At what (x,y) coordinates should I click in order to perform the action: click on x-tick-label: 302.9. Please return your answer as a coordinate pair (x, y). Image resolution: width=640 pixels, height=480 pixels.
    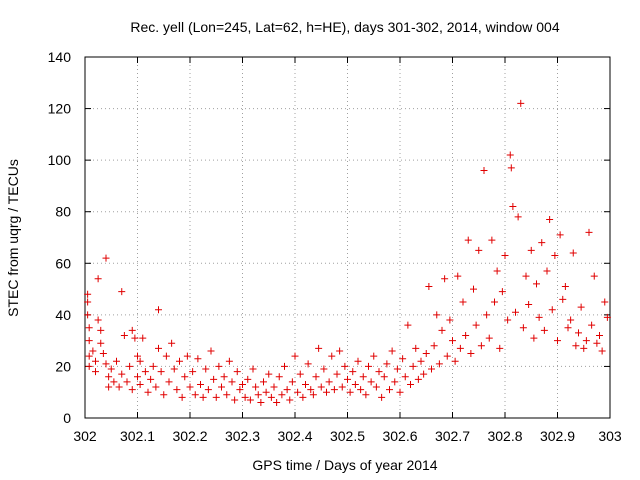
    Looking at the image, I should click on (557, 436).